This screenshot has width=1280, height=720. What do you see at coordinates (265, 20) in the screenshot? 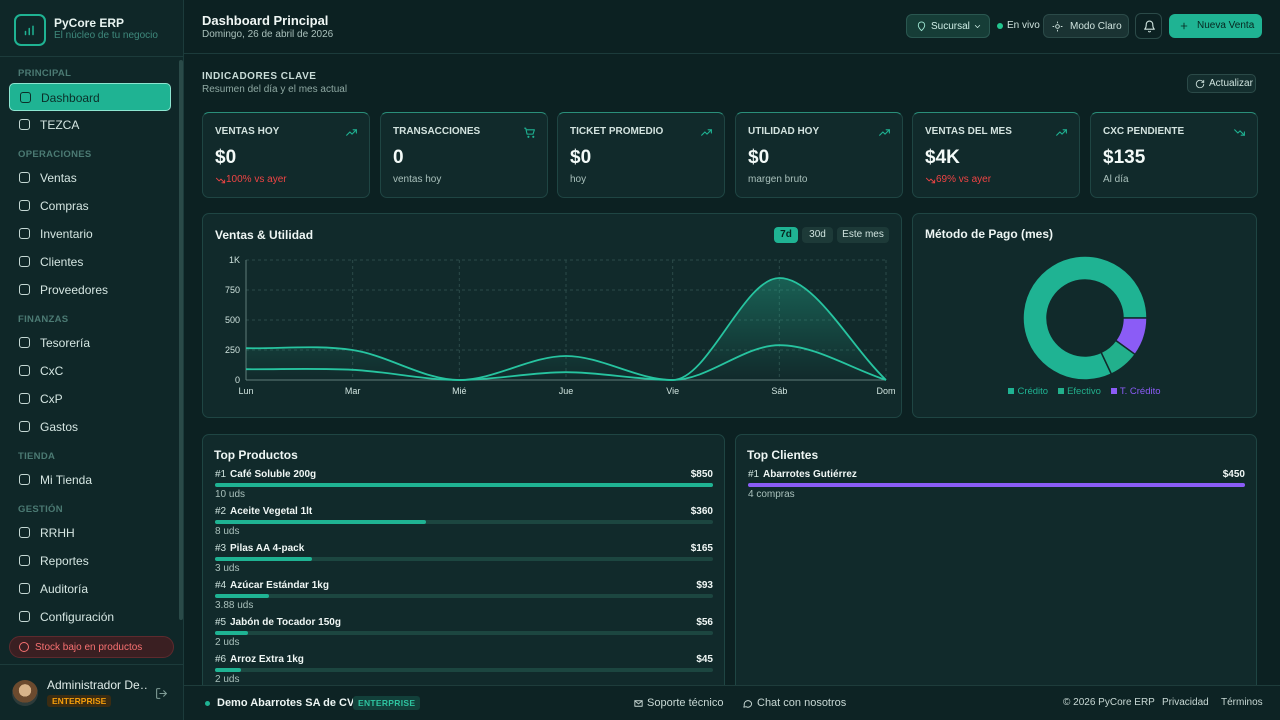
I see `page-title: Dashboard Principal` at bounding box center [265, 20].